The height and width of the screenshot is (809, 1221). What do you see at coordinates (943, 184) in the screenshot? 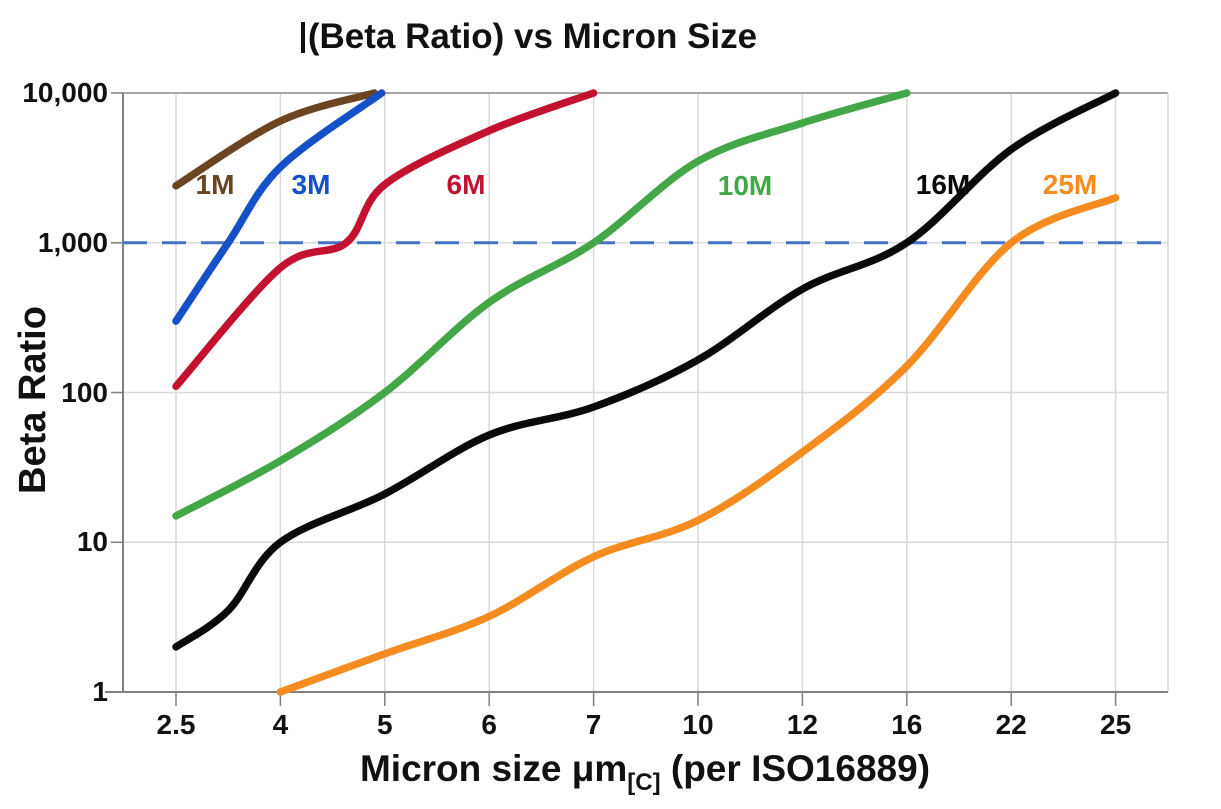
I see `series-label-16M: 16M` at bounding box center [943, 184].